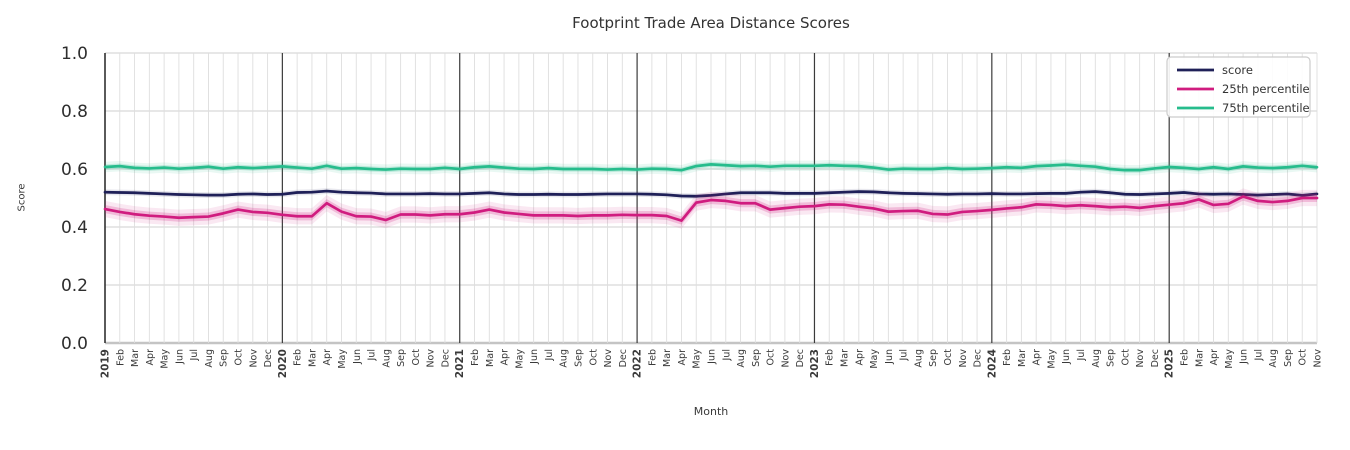 This screenshot has width=1350, height=450. Describe the element at coordinates (1266, 108) in the screenshot. I see `legend-label-75th-percentile: 75th percentile` at that location.